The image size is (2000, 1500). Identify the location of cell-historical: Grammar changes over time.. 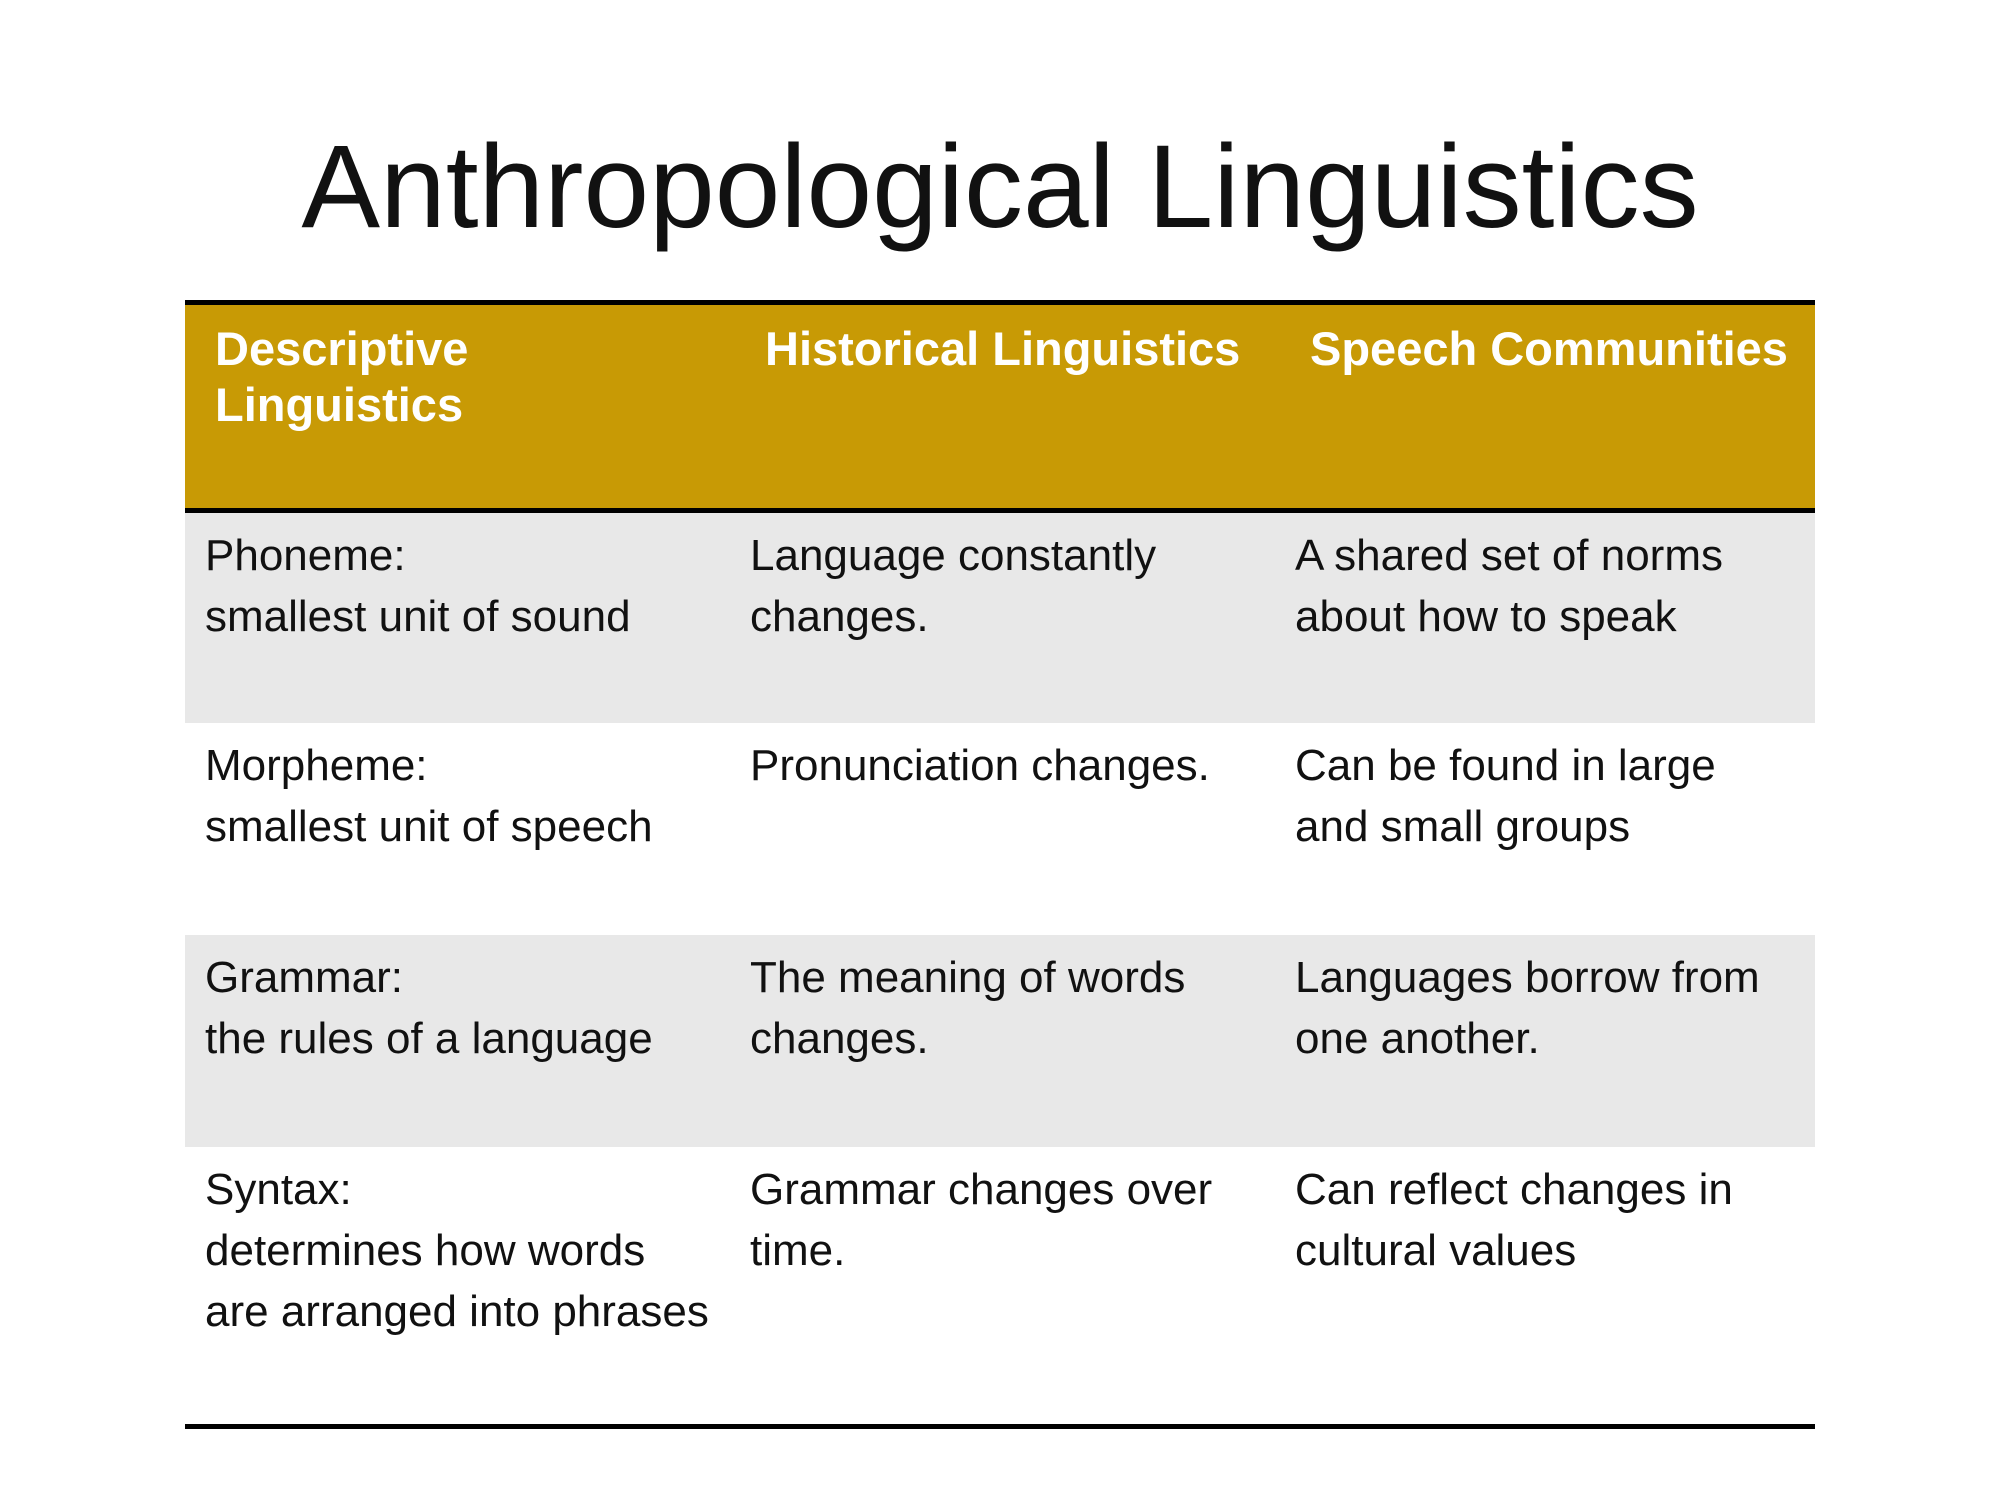
(1002, 1287).